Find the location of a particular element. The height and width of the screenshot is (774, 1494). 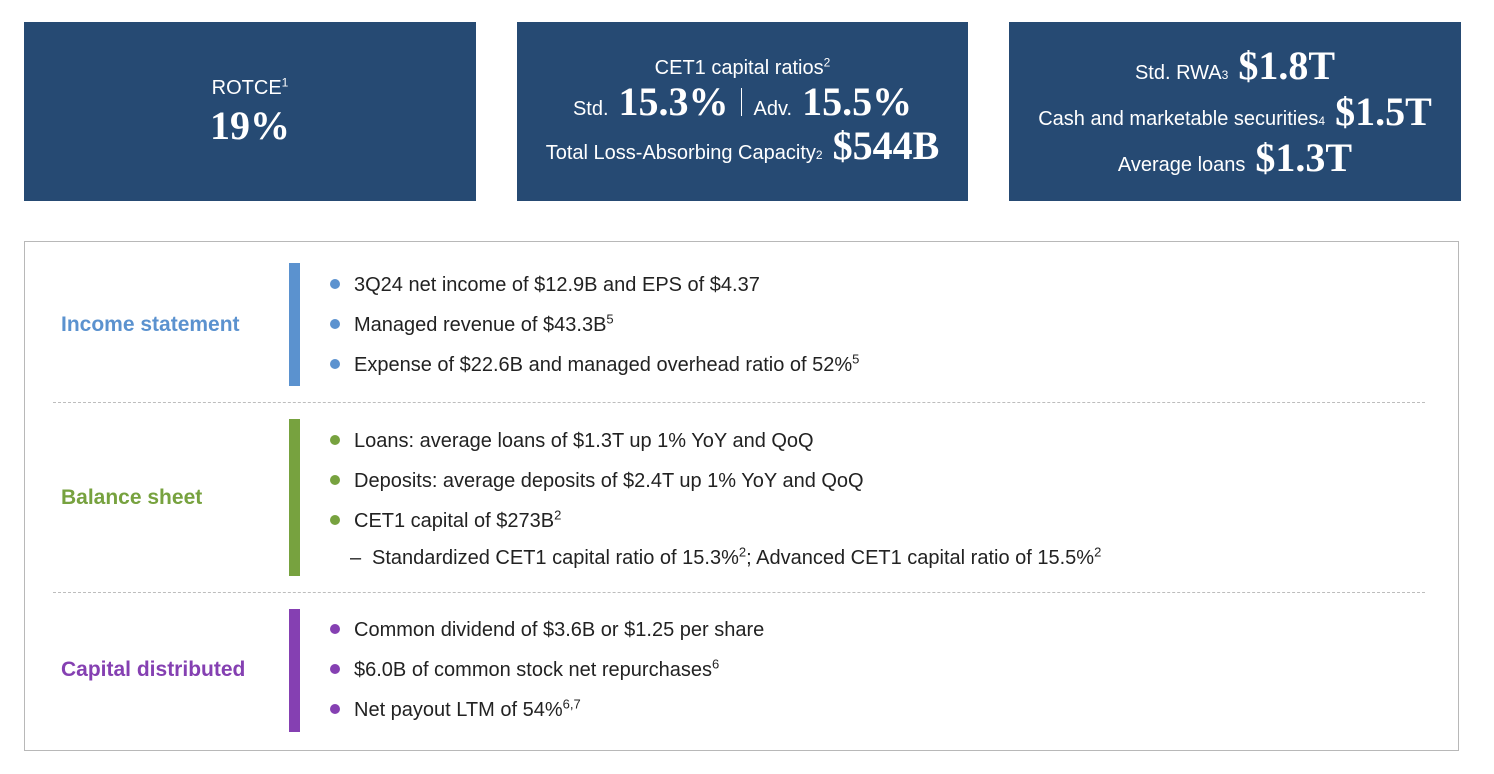

rotce-label: ROTCE is located at coordinates (246, 88).